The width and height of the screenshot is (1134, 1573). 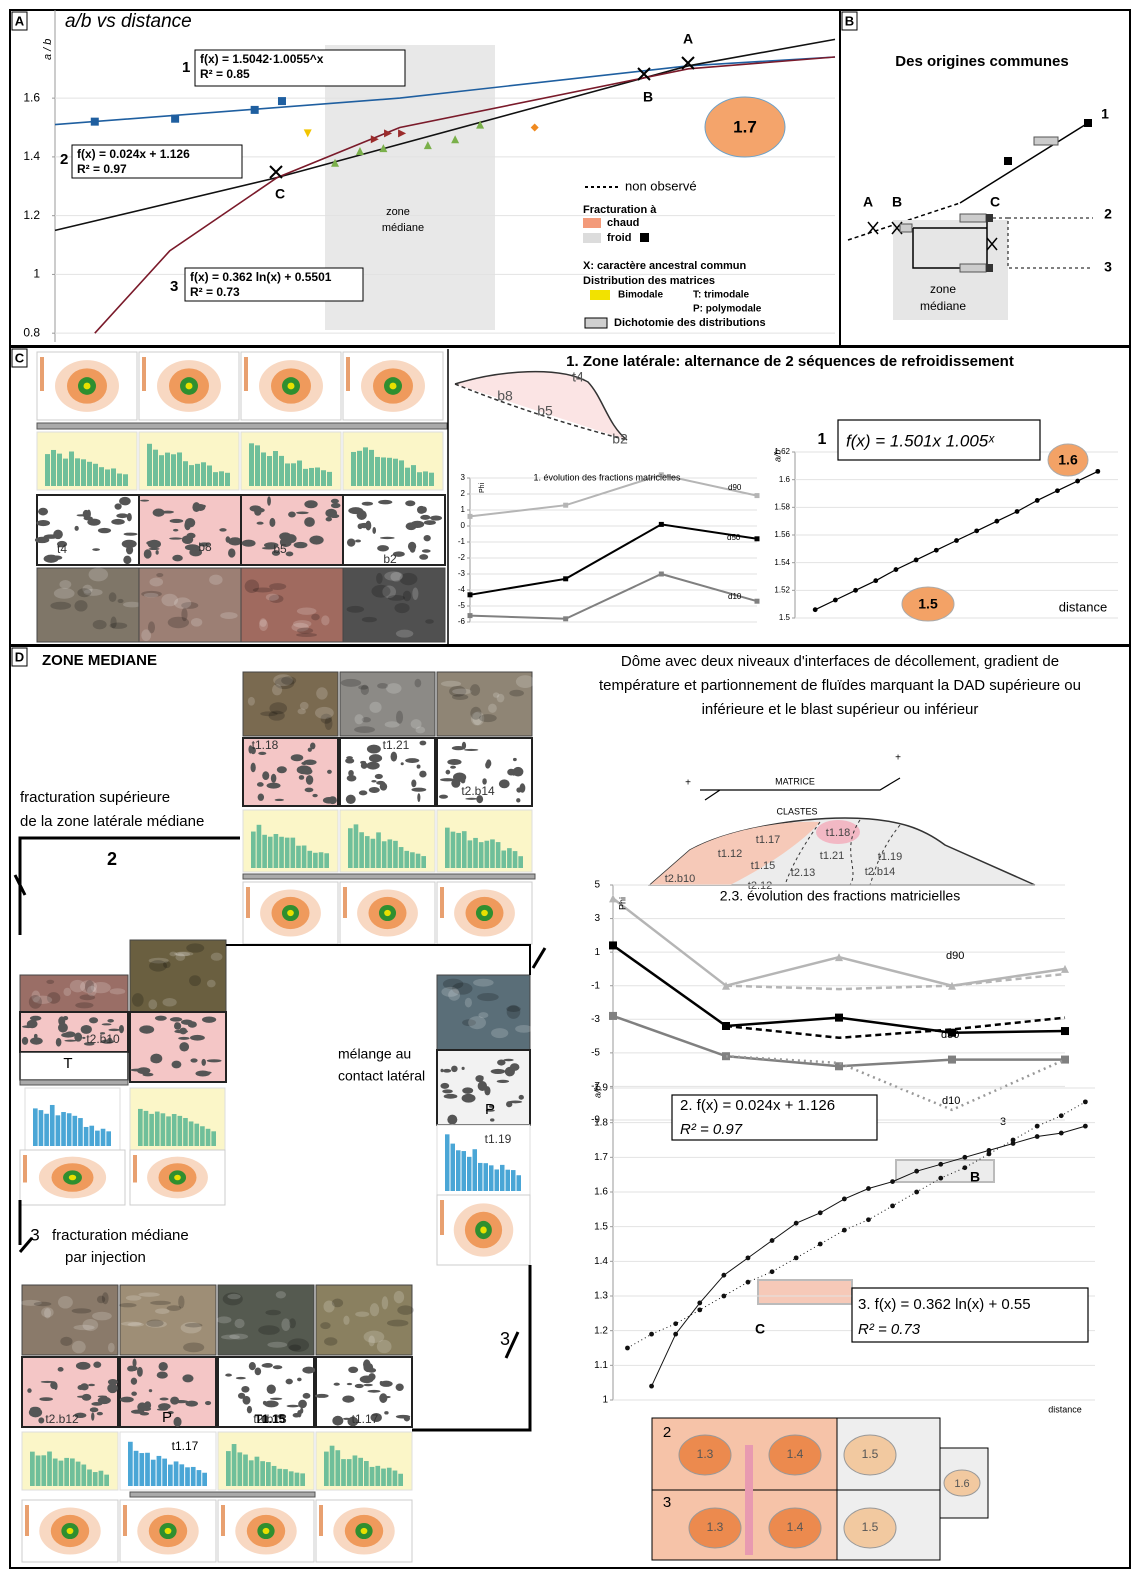 What do you see at coordinates (19, 656) in the screenshot?
I see `panel-letter: D` at bounding box center [19, 656].